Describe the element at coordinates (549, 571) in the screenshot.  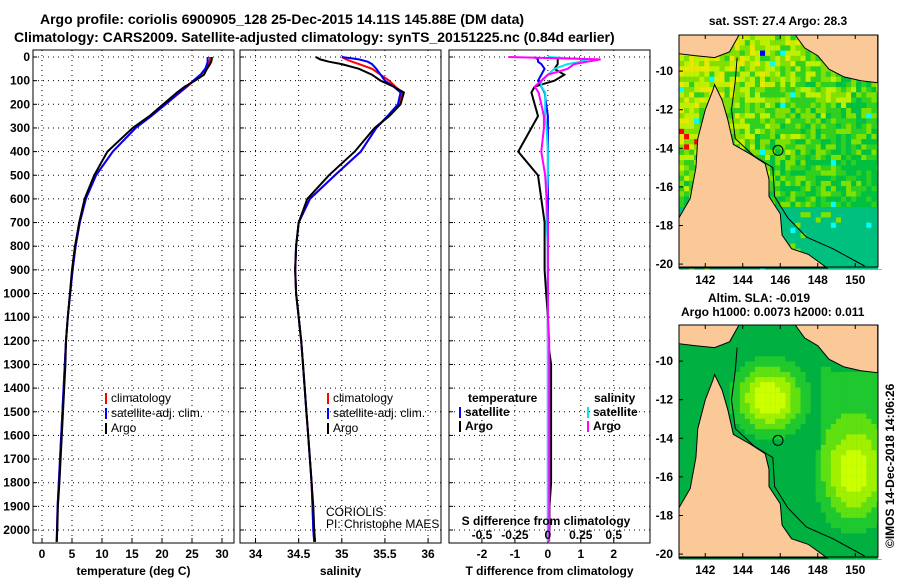
I see `x-axis-label: T difference from climatology` at that location.